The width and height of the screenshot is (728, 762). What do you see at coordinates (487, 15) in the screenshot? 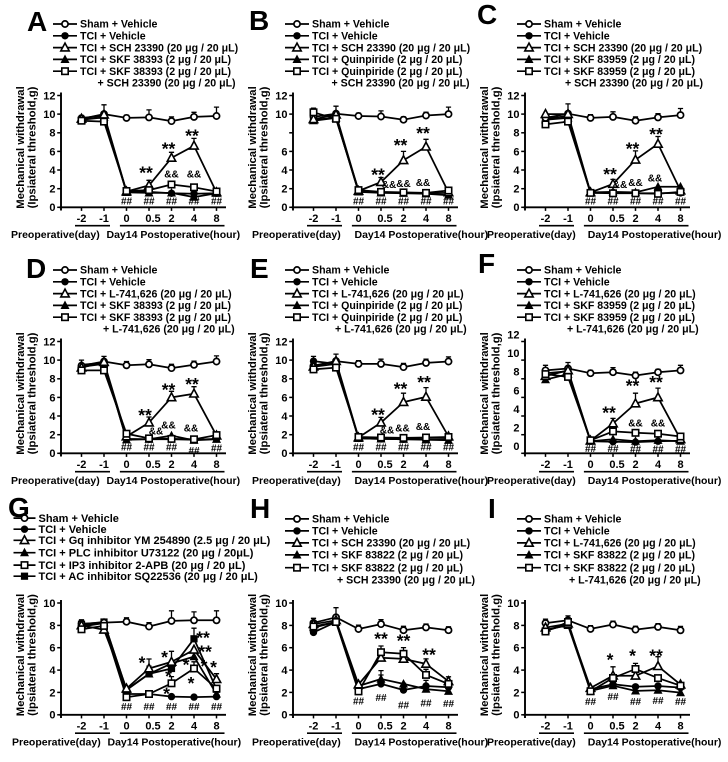
I see `svg-text: C` at bounding box center [487, 15].